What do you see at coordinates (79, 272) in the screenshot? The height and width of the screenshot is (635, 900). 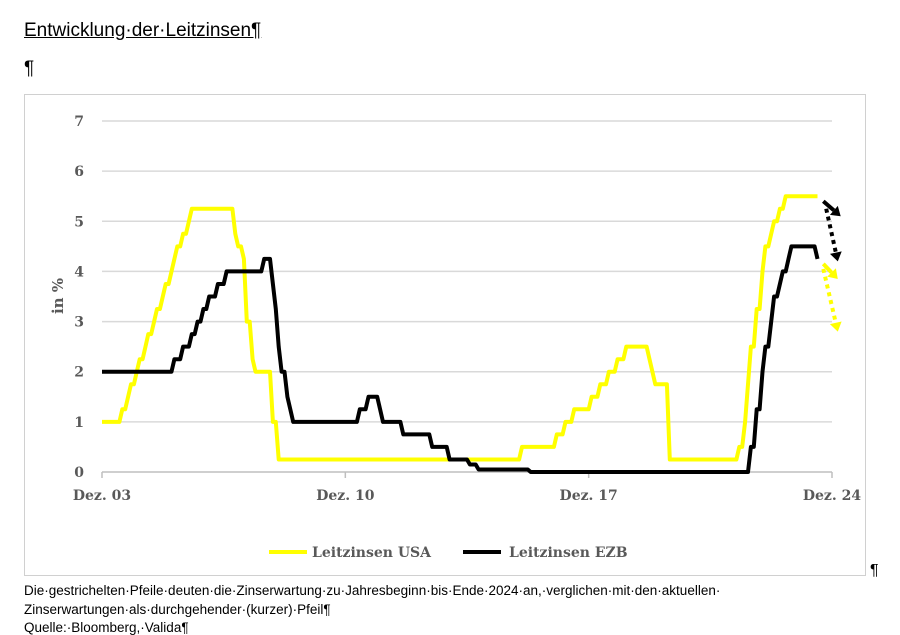 I see `y-tick-label: 4` at bounding box center [79, 272].